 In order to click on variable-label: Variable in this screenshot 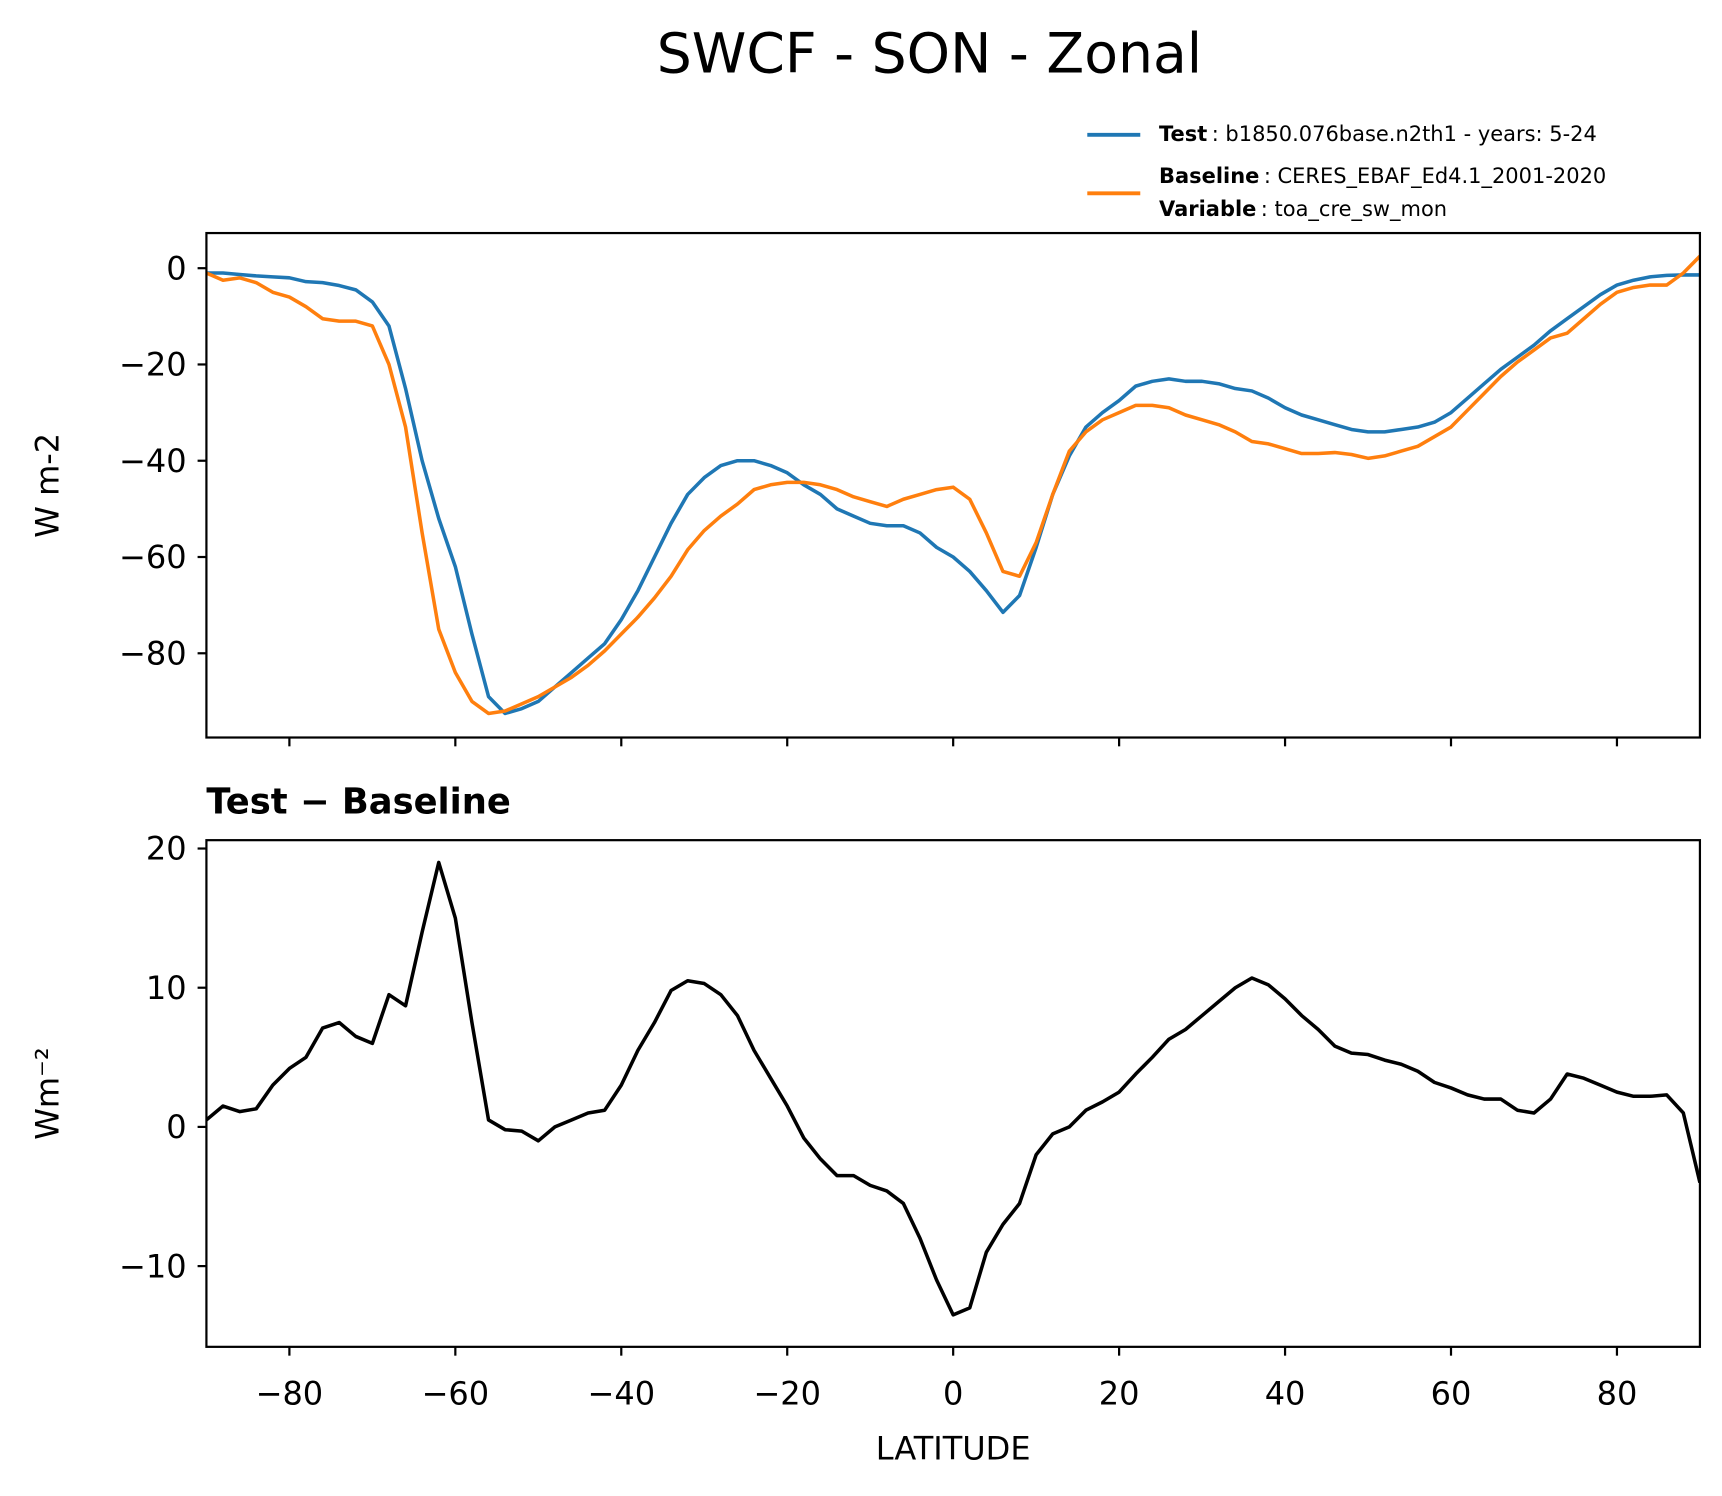, I will do `click(1207, 209)`.